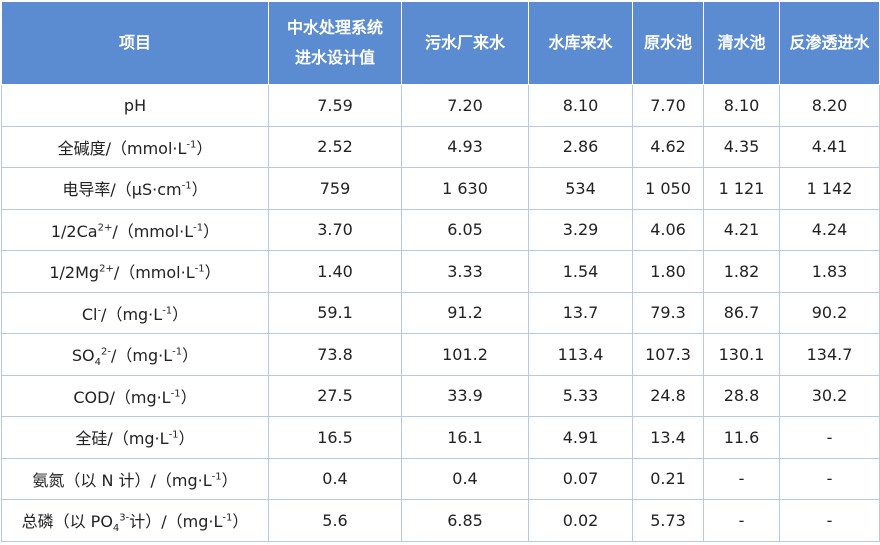 The height and width of the screenshot is (545, 880). I want to click on table-cell: 3.29, so click(580, 229).